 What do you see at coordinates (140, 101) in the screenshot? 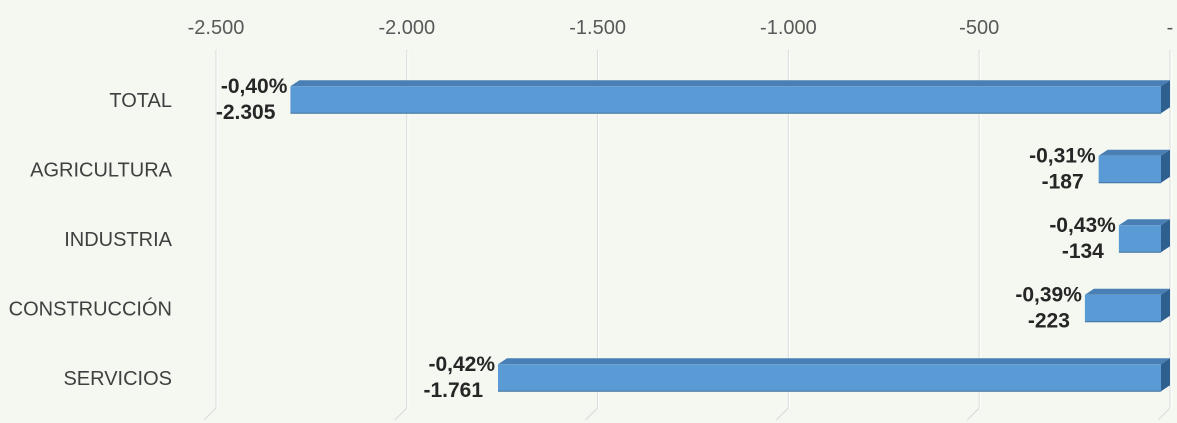
I see `category-label: TOTAL` at bounding box center [140, 101].